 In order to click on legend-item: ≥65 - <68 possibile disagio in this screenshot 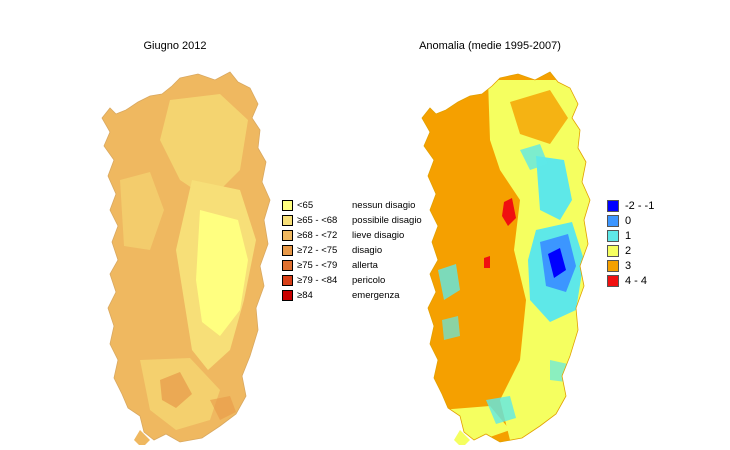, I will do `click(352, 220)`.